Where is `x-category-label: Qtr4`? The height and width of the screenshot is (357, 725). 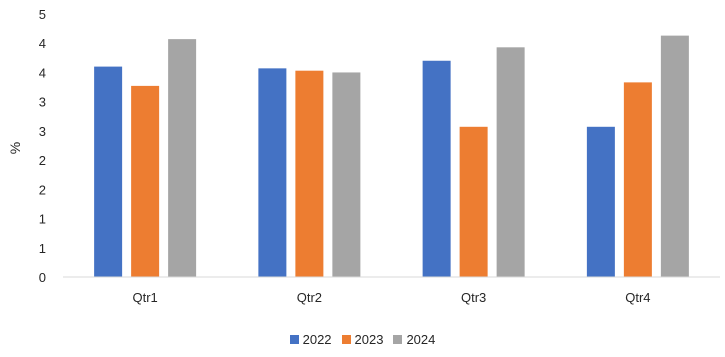
x-category-label: Qtr4 is located at coordinates (637, 297).